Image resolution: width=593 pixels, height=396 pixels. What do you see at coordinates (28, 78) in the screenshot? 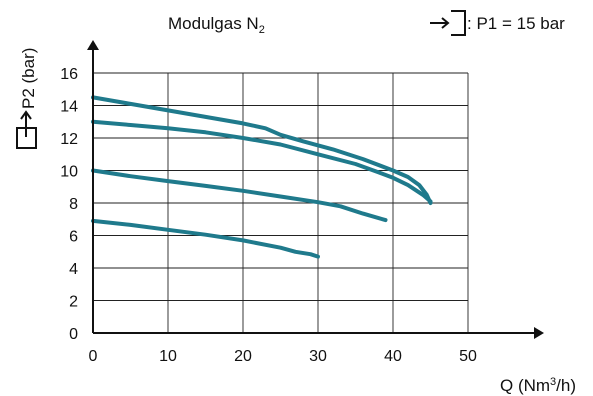
I see `y-axis-label: P2 (bar)` at bounding box center [28, 78].